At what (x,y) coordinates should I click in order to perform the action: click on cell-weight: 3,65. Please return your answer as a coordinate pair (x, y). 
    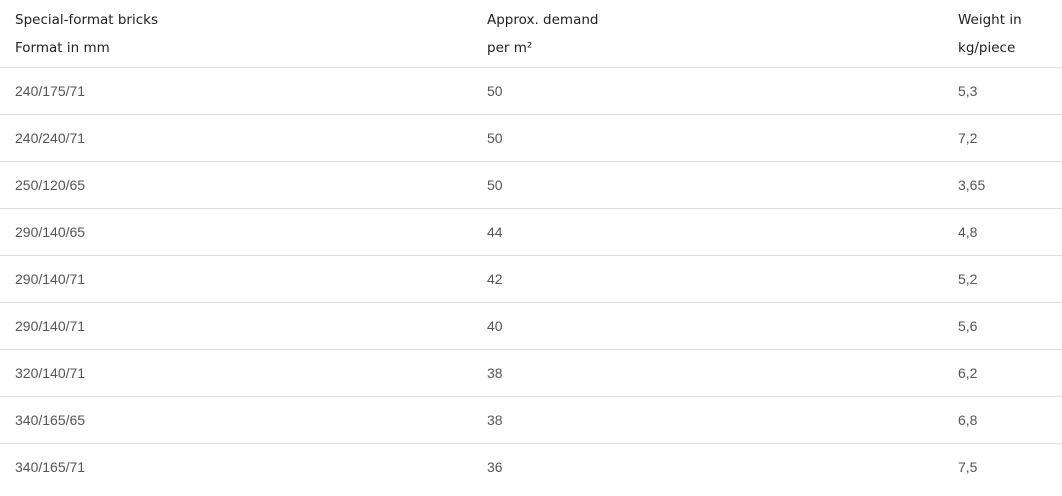
    Looking at the image, I should click on (1002, 185).